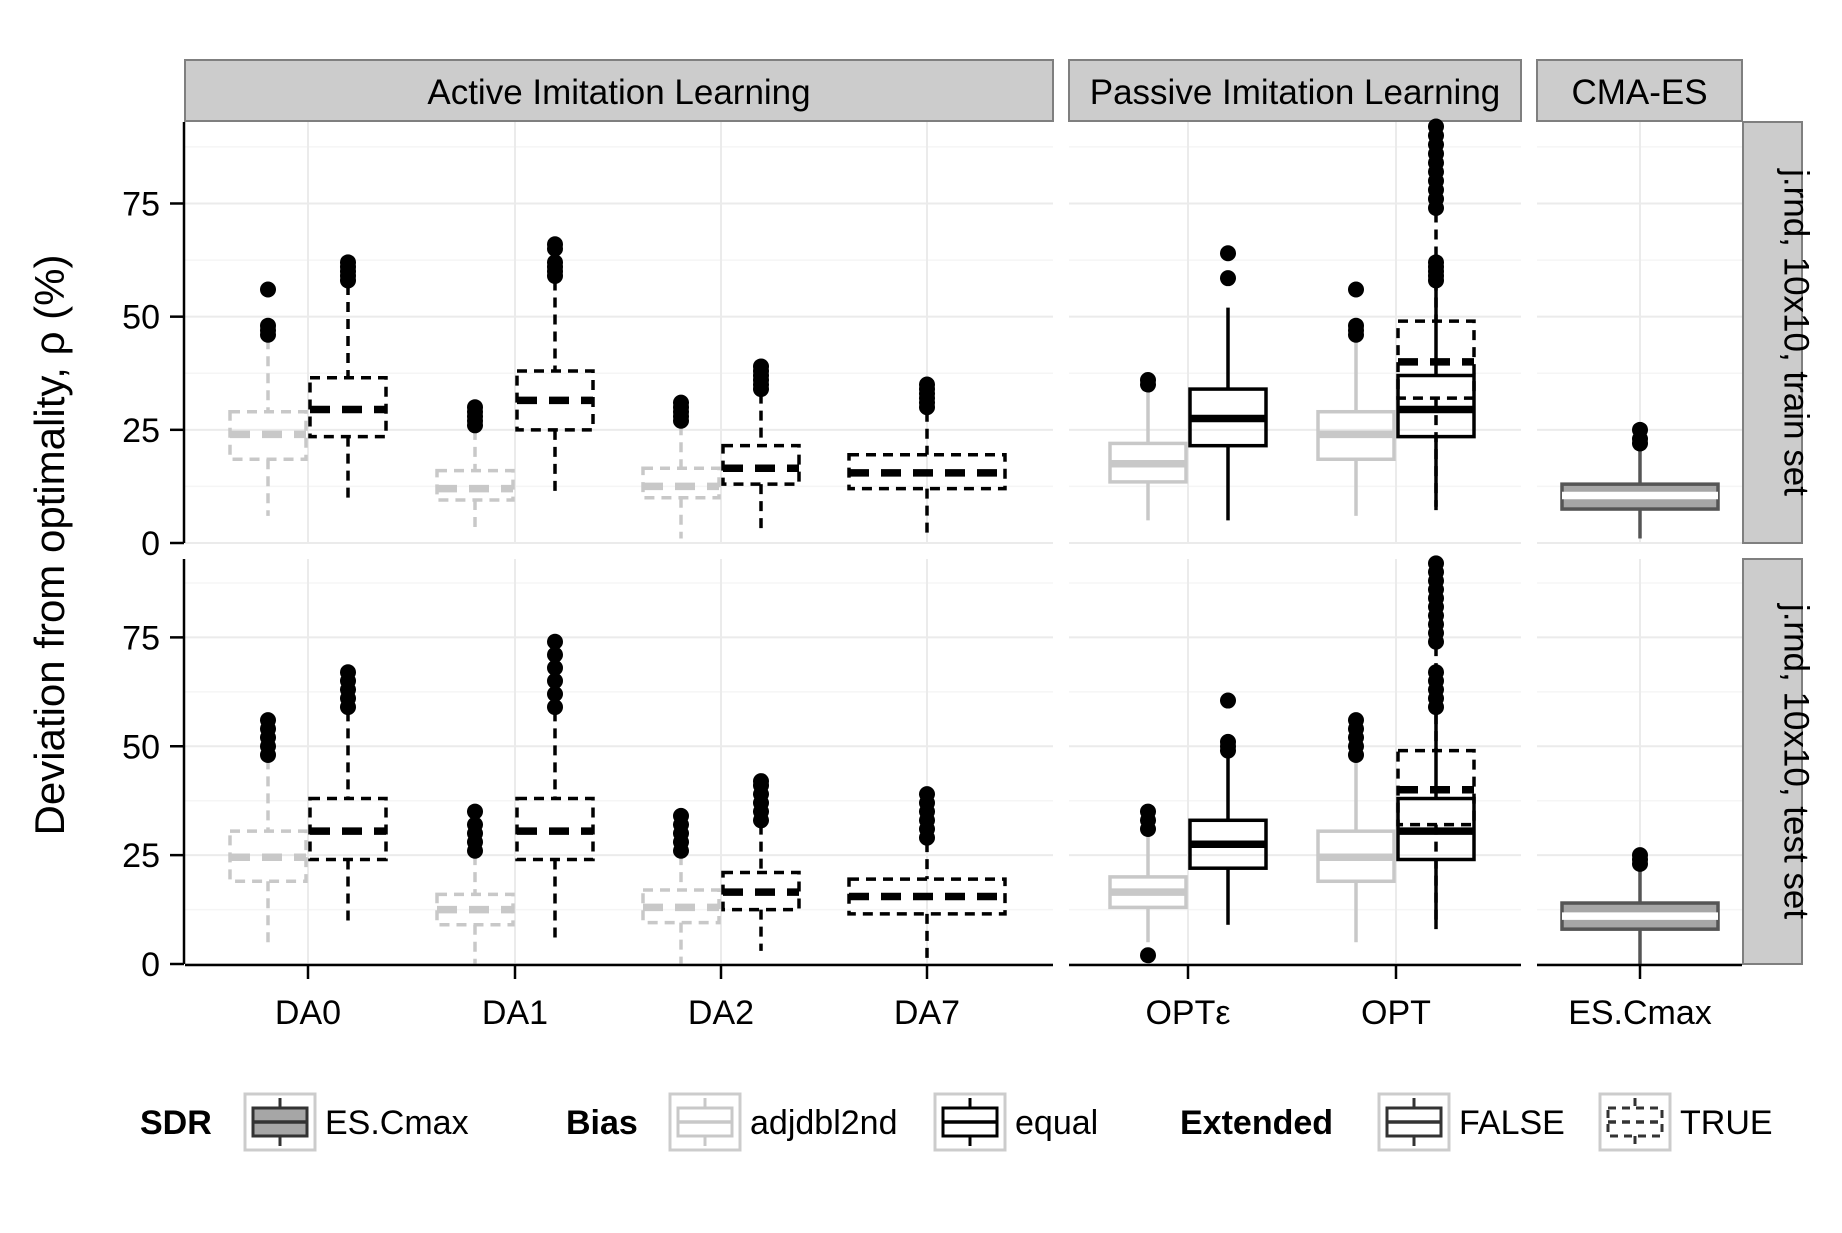 The width and height of the screenshot is (1842, 1233). What do you see at coordinates (1187, 1013) in the screenshot?
I see `x-tick-label-OPTε: OPTε` at bounding box center [1187, 1013].